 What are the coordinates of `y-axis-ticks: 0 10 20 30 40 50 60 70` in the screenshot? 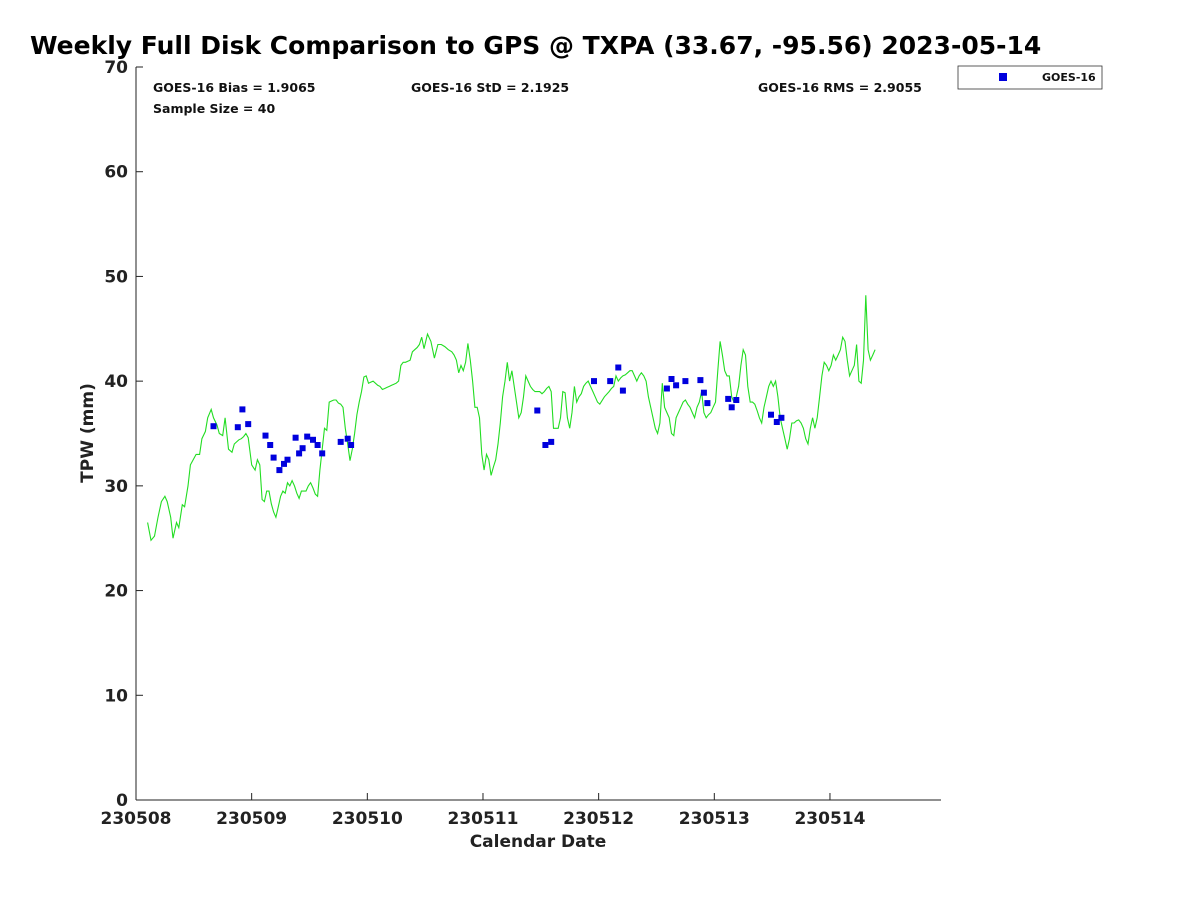 It's located at (123, 434).